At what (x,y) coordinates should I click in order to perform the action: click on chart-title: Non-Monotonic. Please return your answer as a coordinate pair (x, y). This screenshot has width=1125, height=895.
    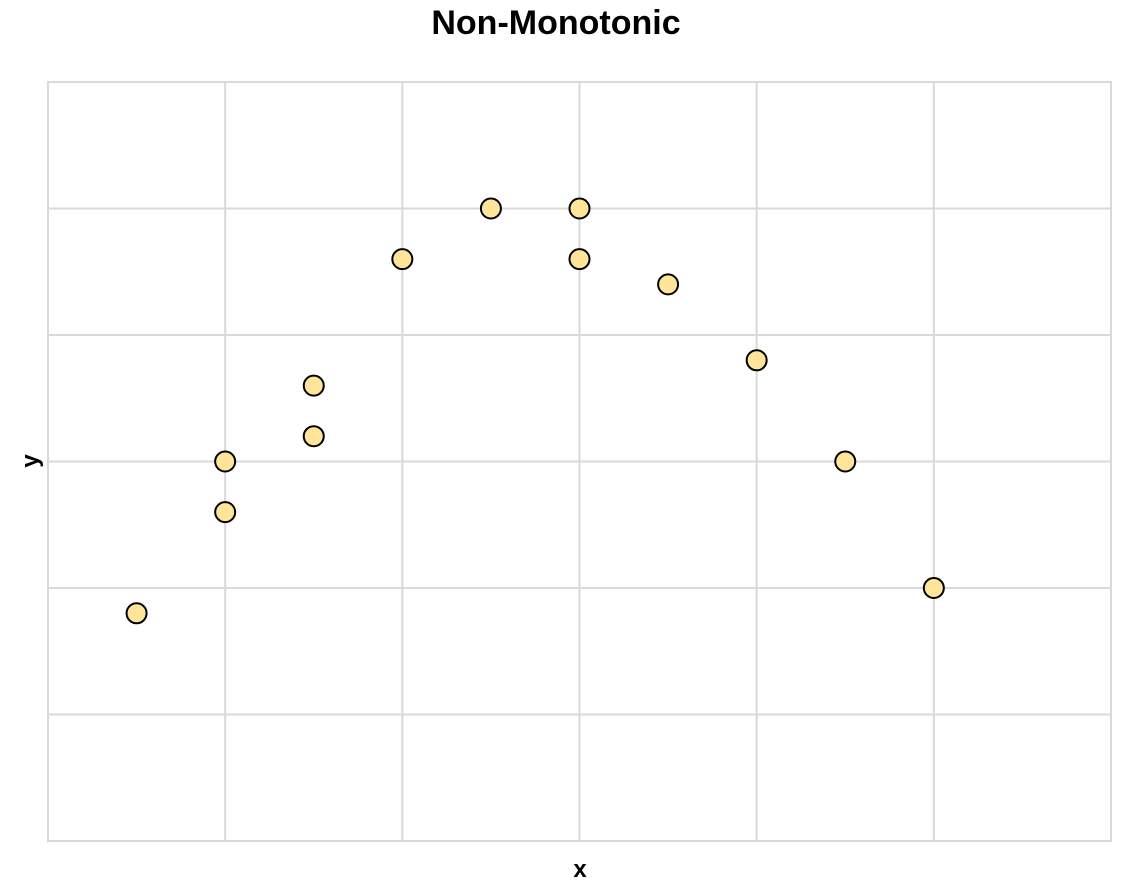
    Looking at the image, I should click on (555, 23).